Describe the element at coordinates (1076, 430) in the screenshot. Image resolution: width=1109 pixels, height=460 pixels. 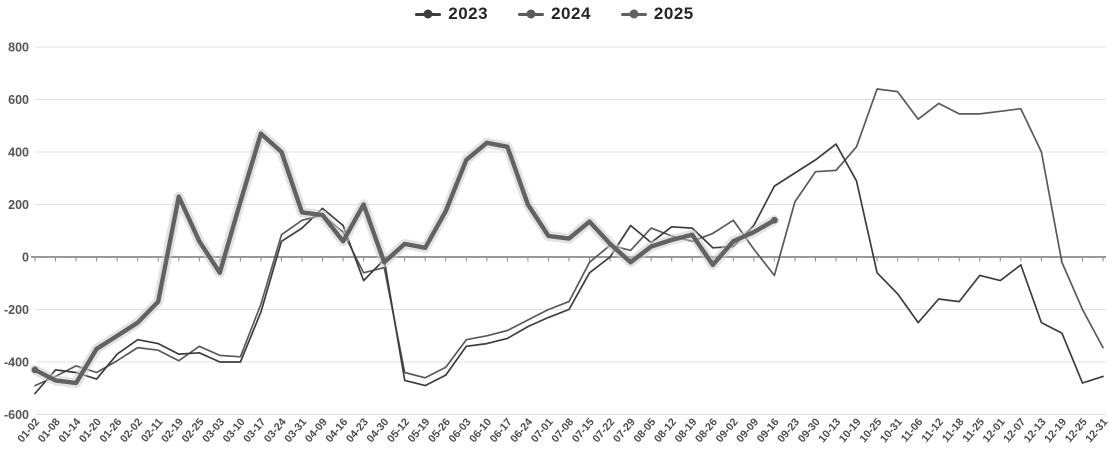
I see `x-axis-tick-label: 12-25` at that location.